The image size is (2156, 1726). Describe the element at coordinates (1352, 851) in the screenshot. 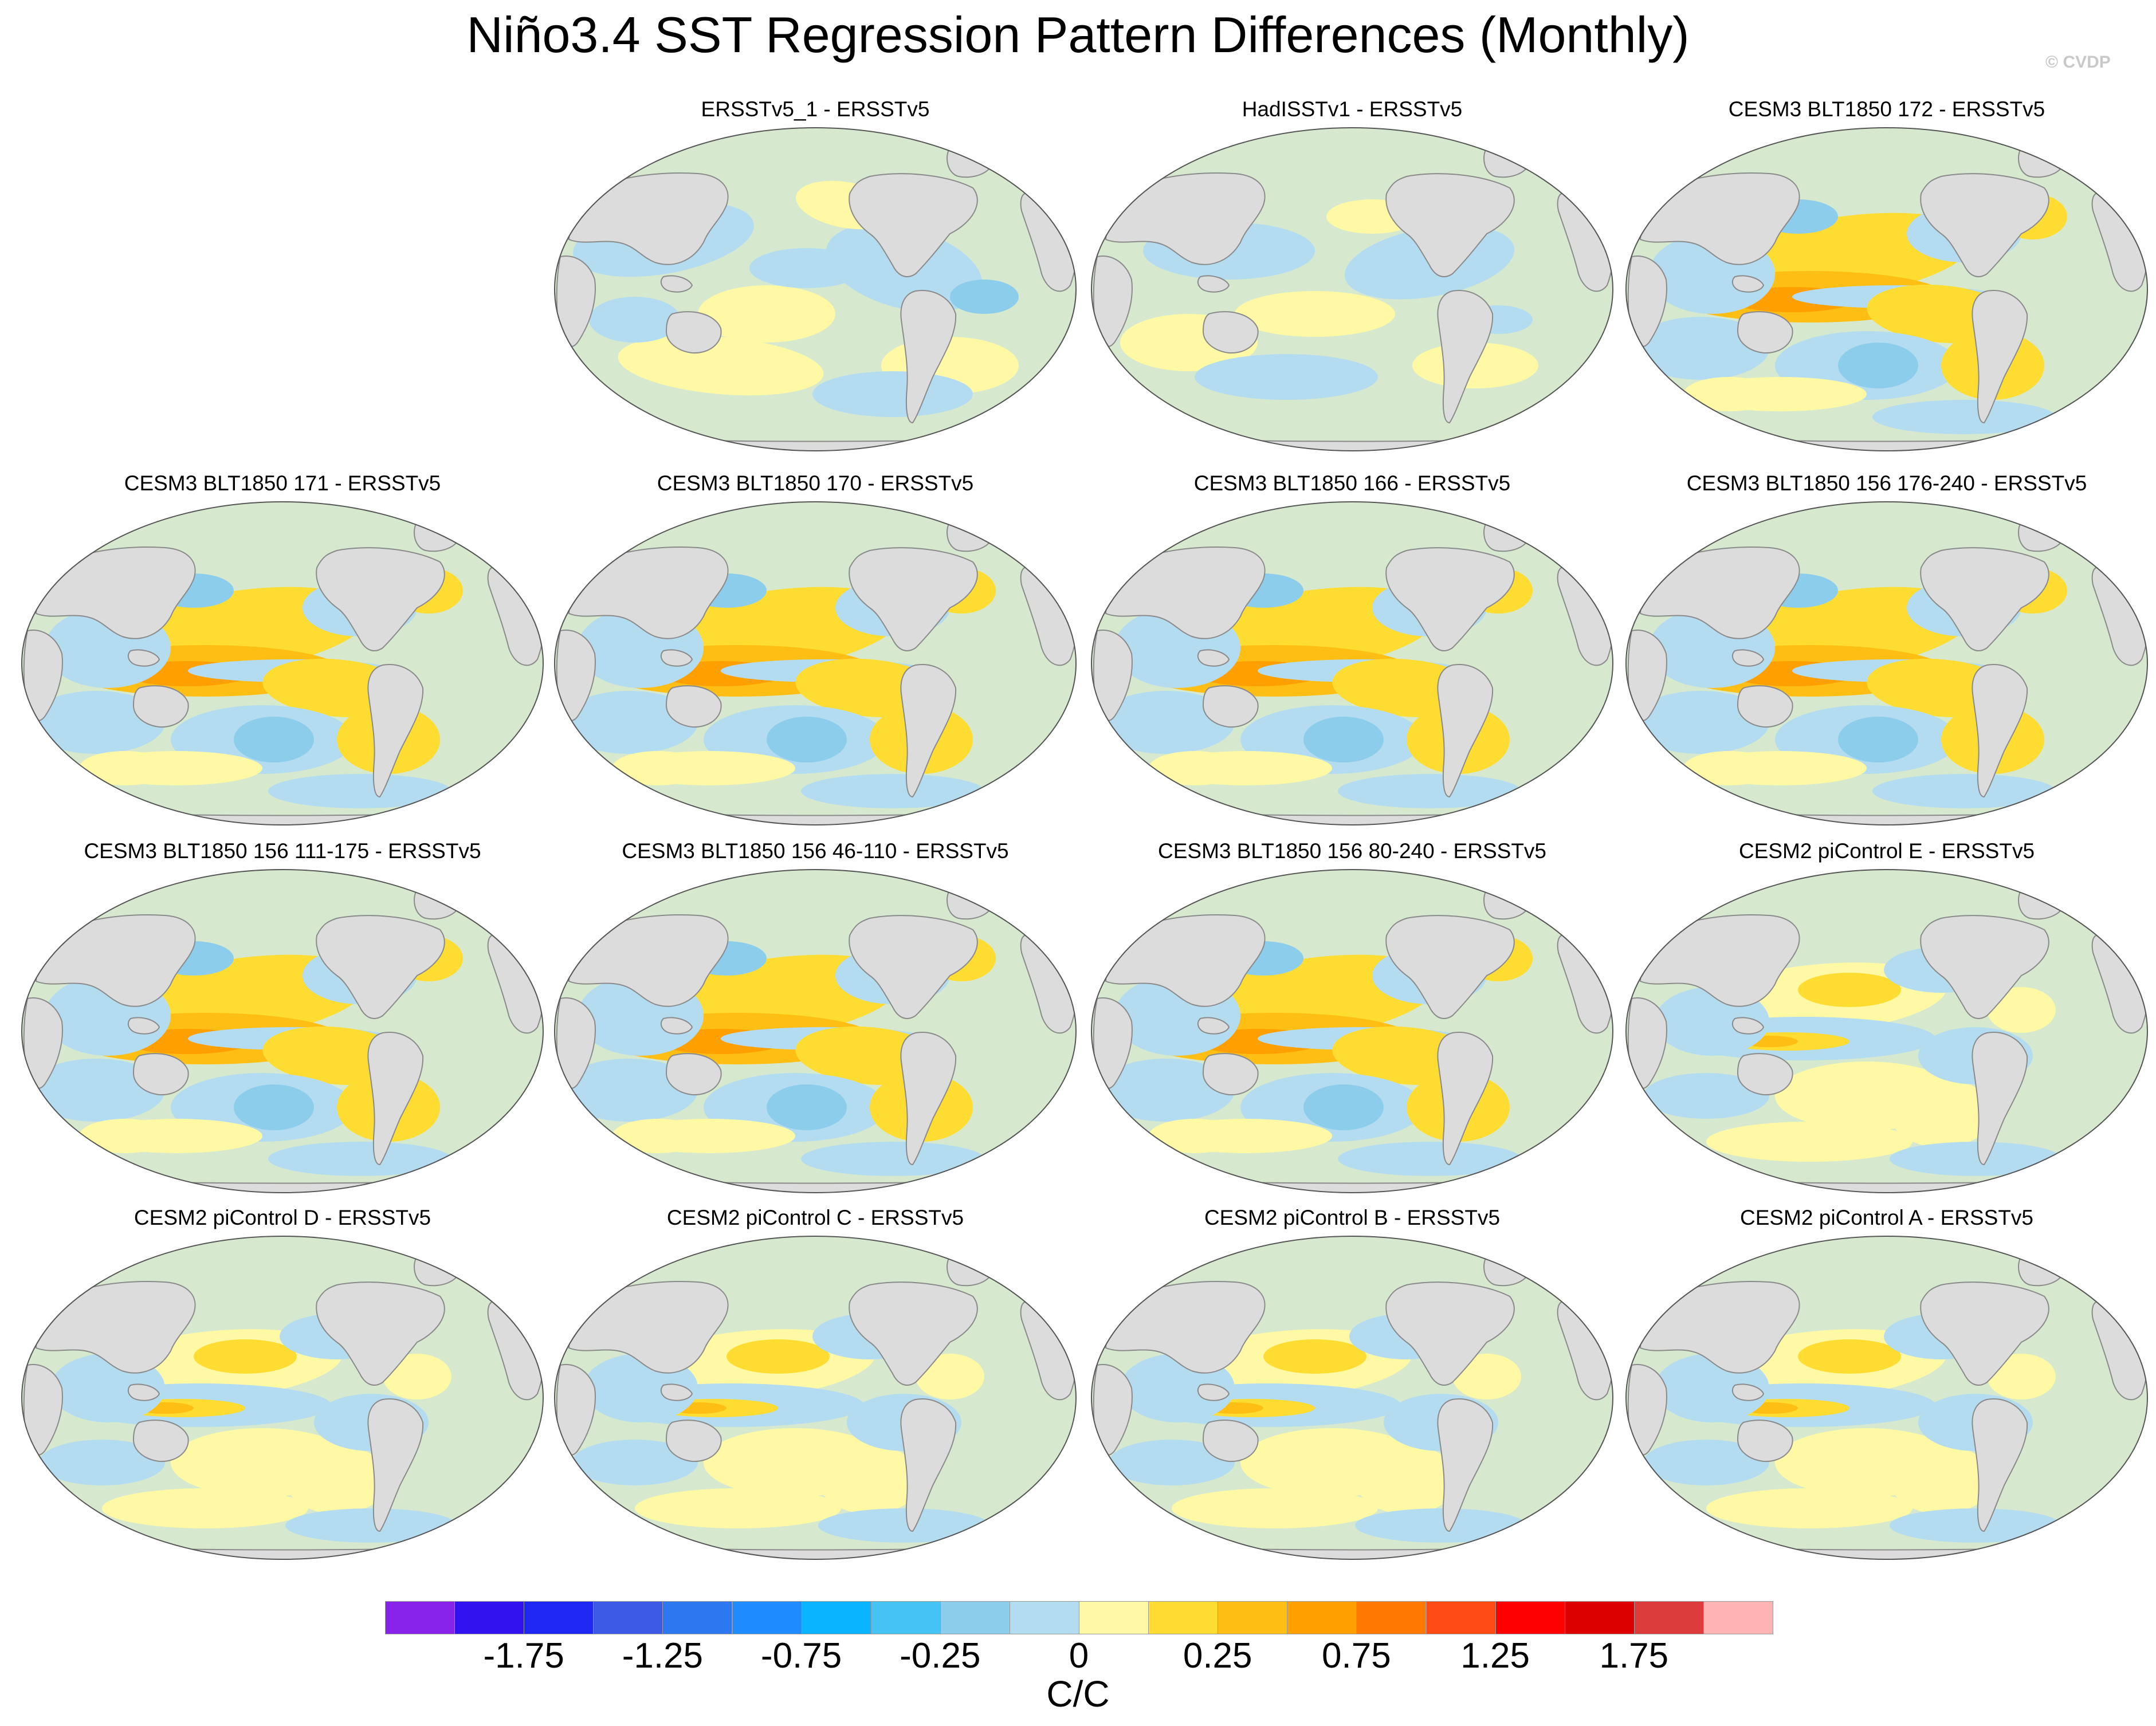

I see `panel-title: CESM3 BLT1850 156 80-240 - ERSSTv5` at that location.